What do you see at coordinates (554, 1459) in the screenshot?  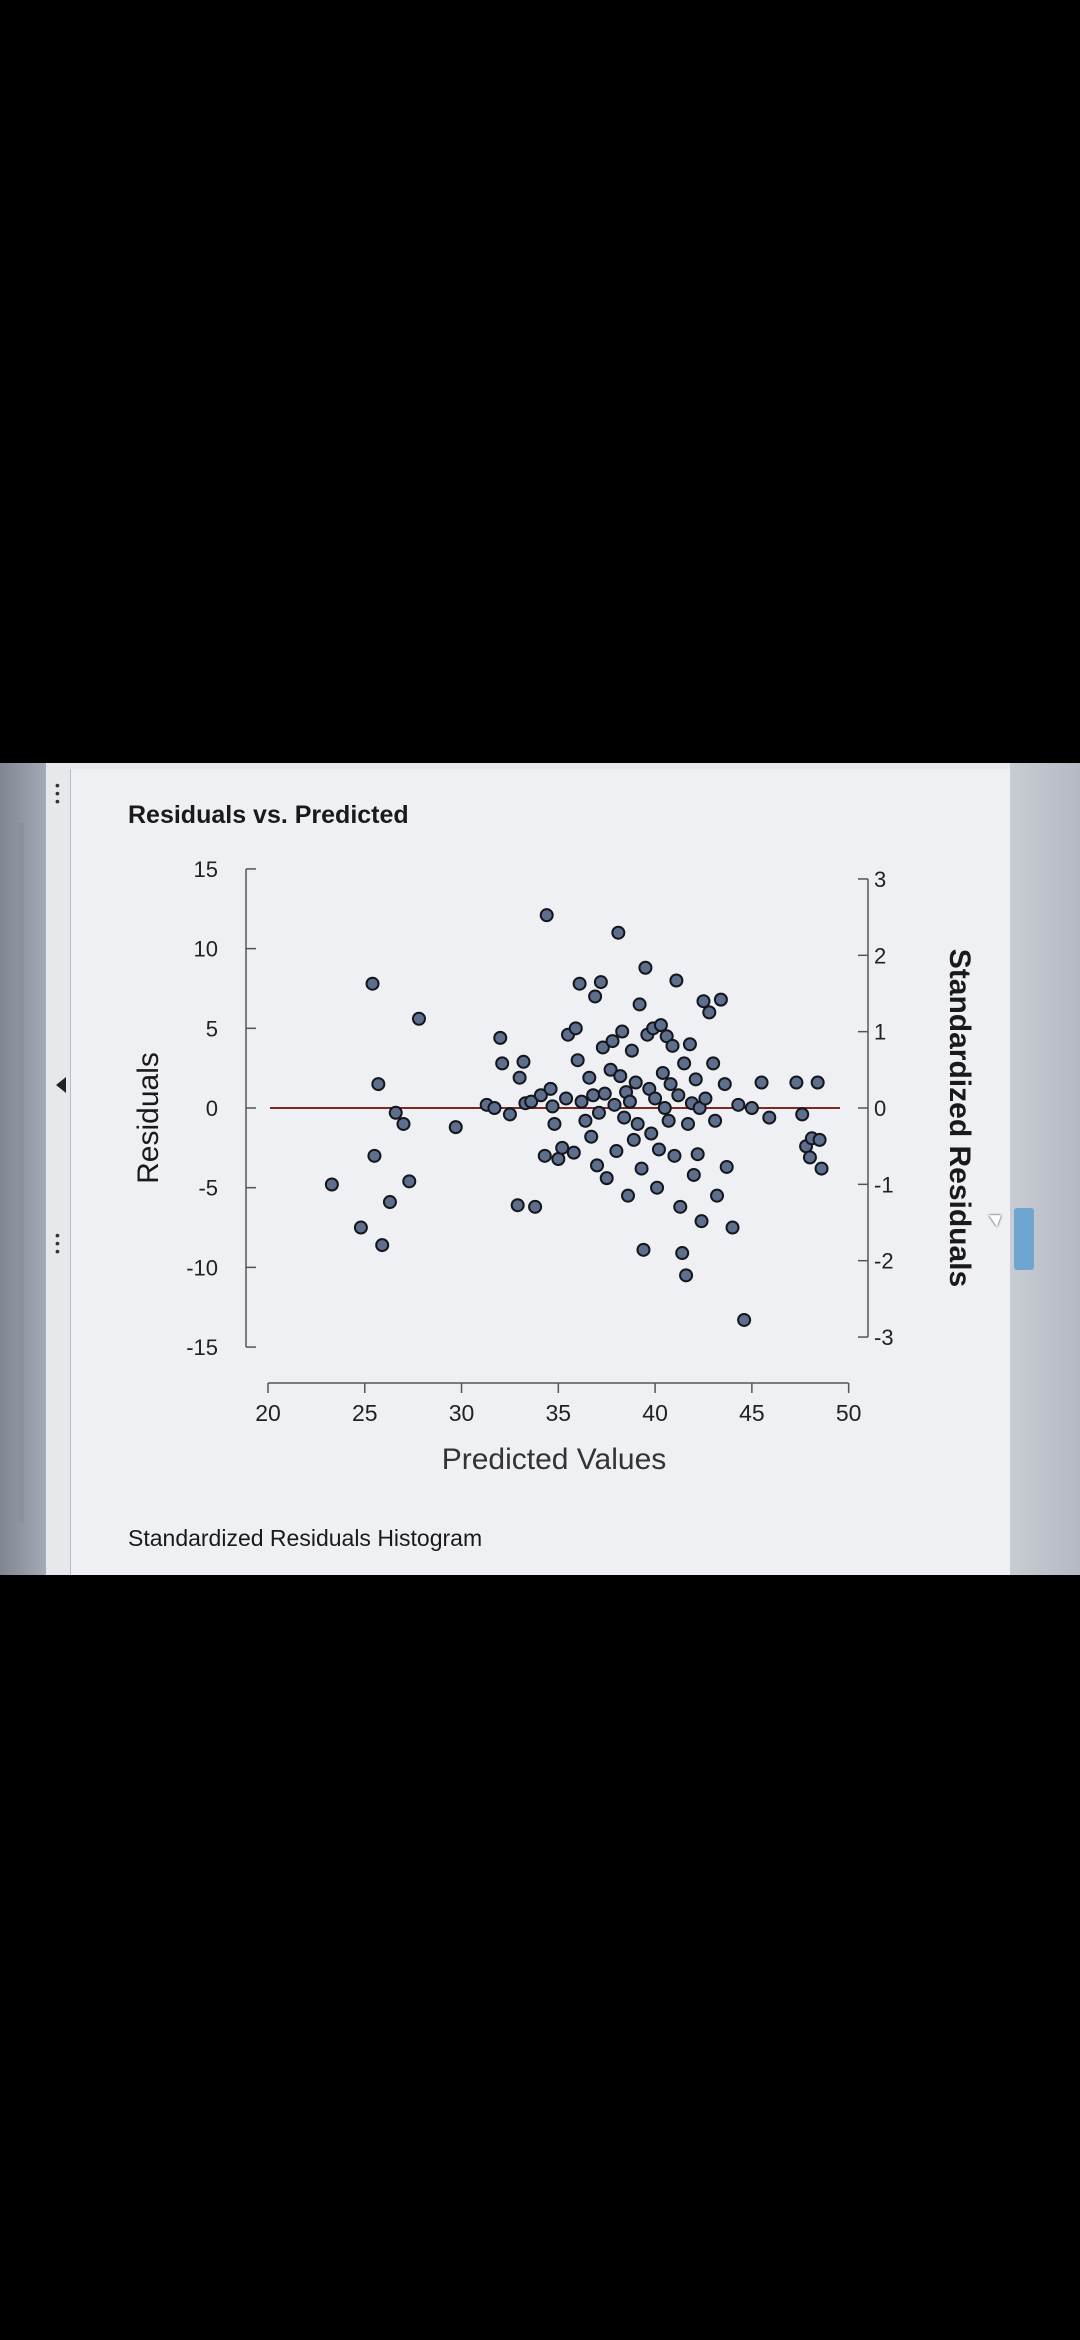 I see `x-axis-title: Predicted Values` at bounding box center [554, 1459].